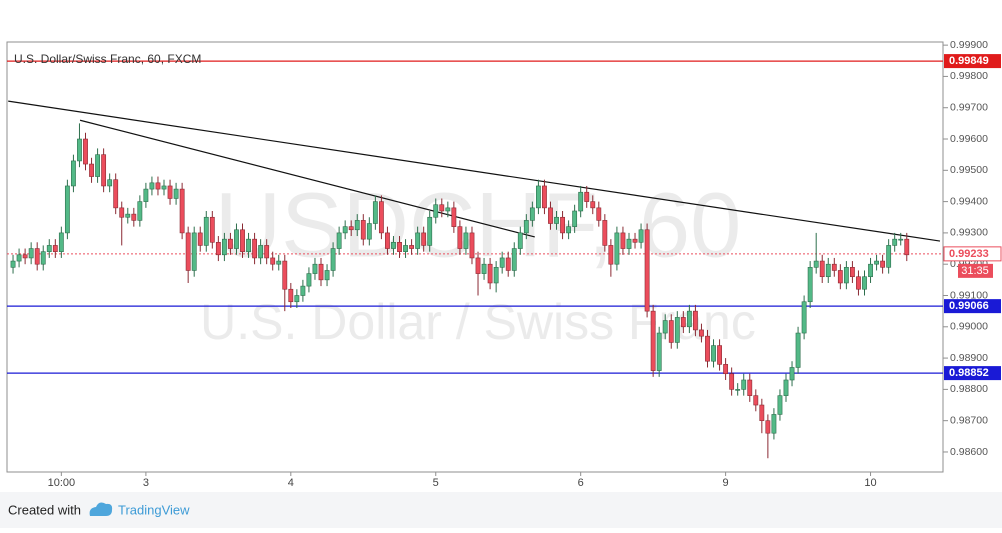 The image size is (1002, 533). What do you see at coordinates (436, 483) in the screenshot?
I see `x-tick-label: 5` at bounding box center [436, 483].